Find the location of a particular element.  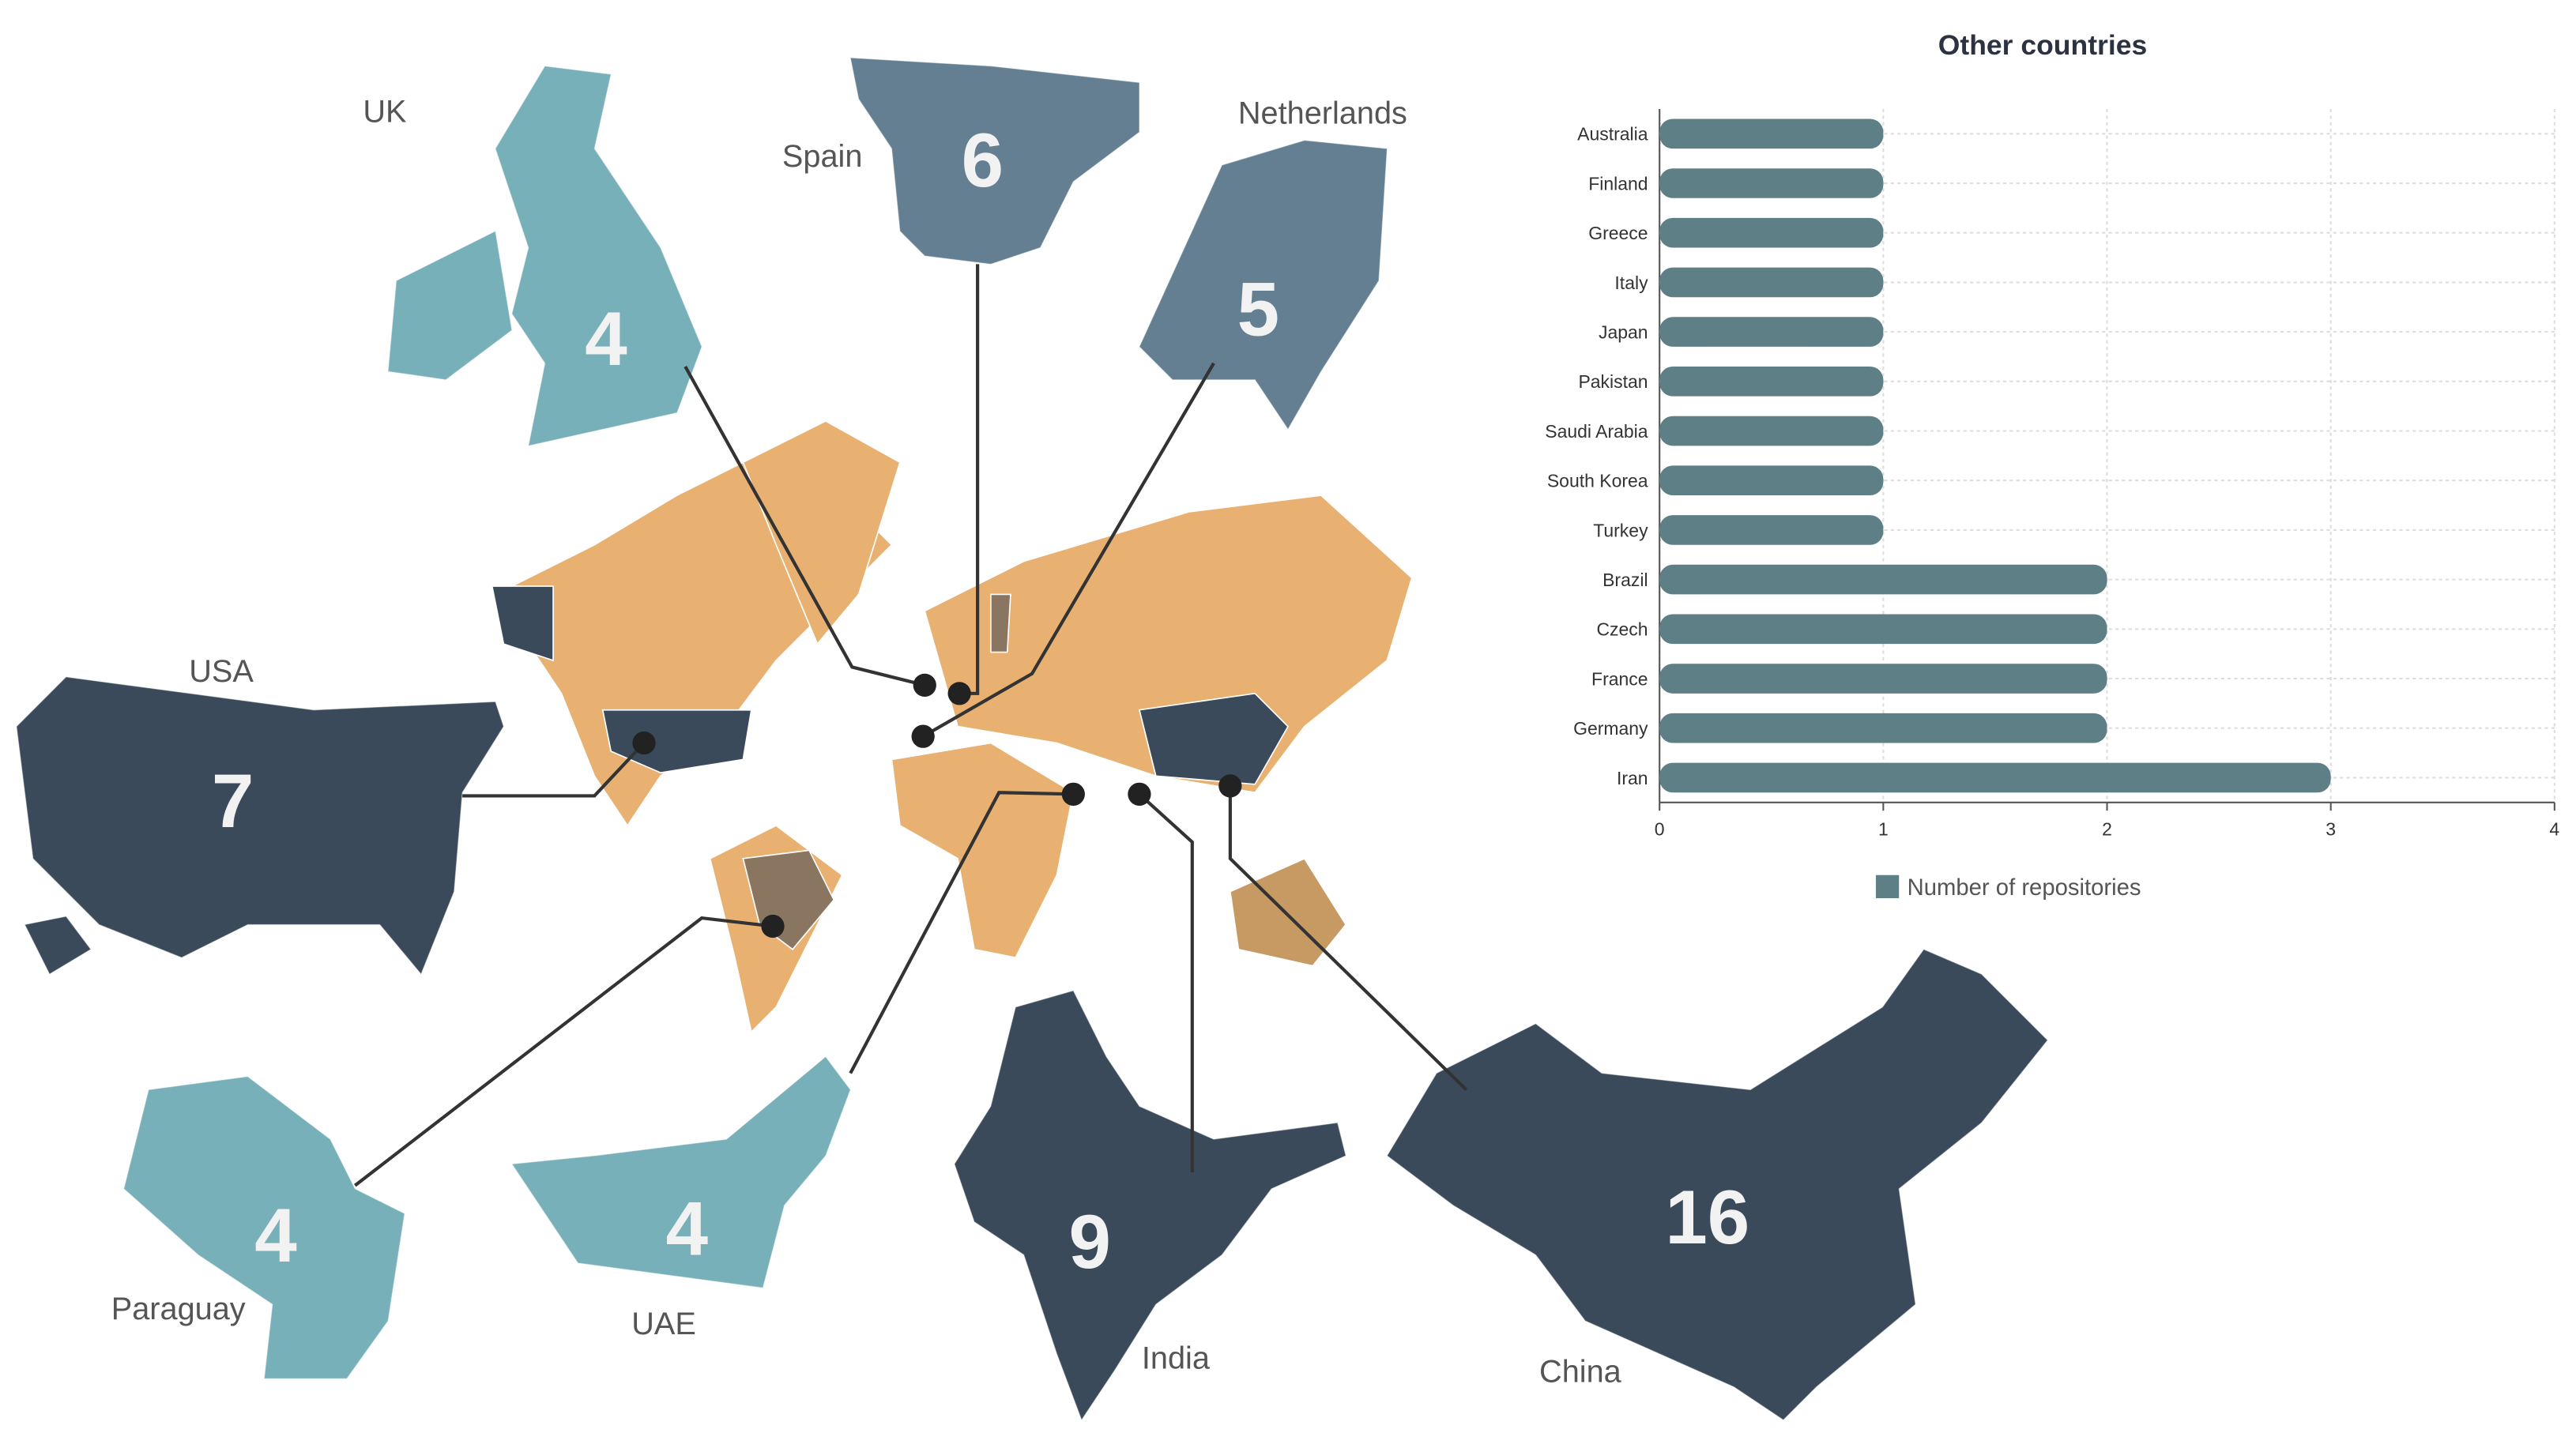

y-tick-label: Finland is located at coordinates (1618, 183).